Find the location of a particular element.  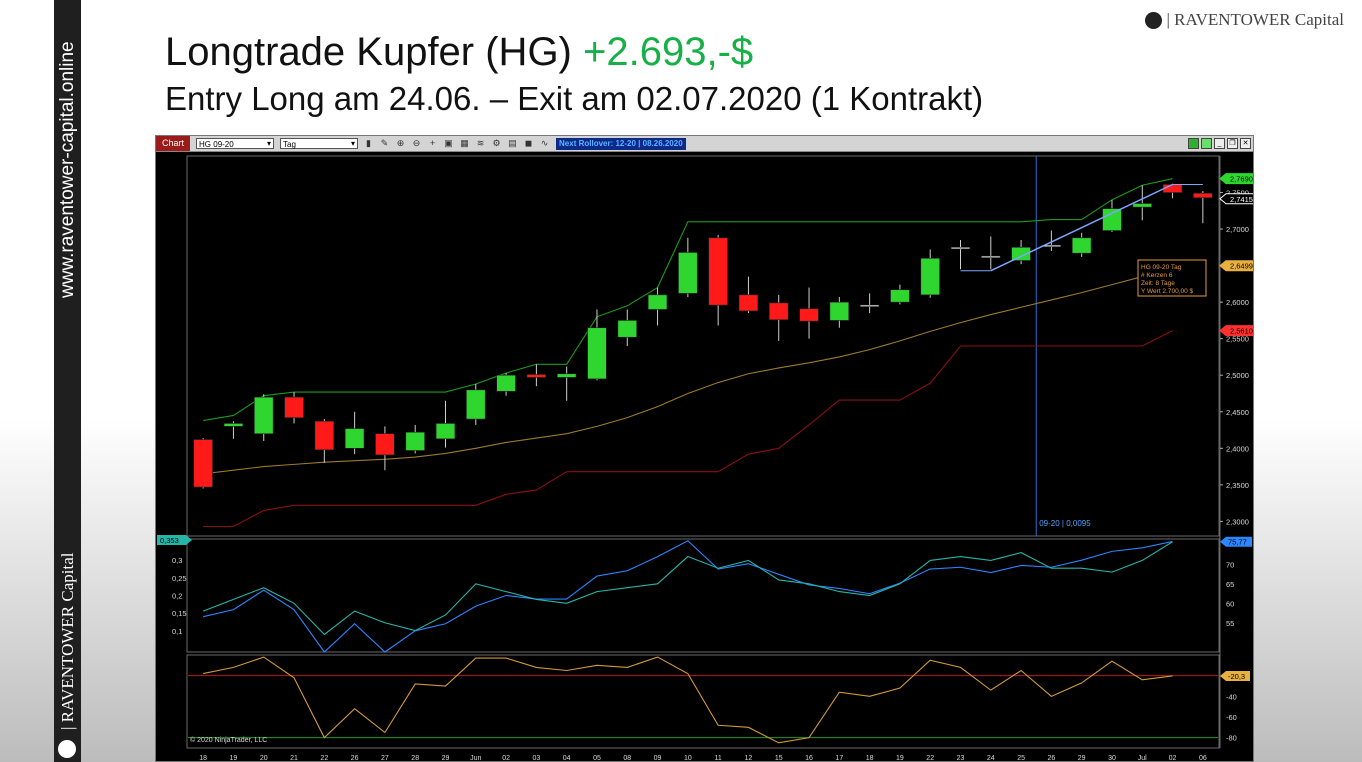

instrument-select: HG 09-20 is located at coordinates (235, 143).